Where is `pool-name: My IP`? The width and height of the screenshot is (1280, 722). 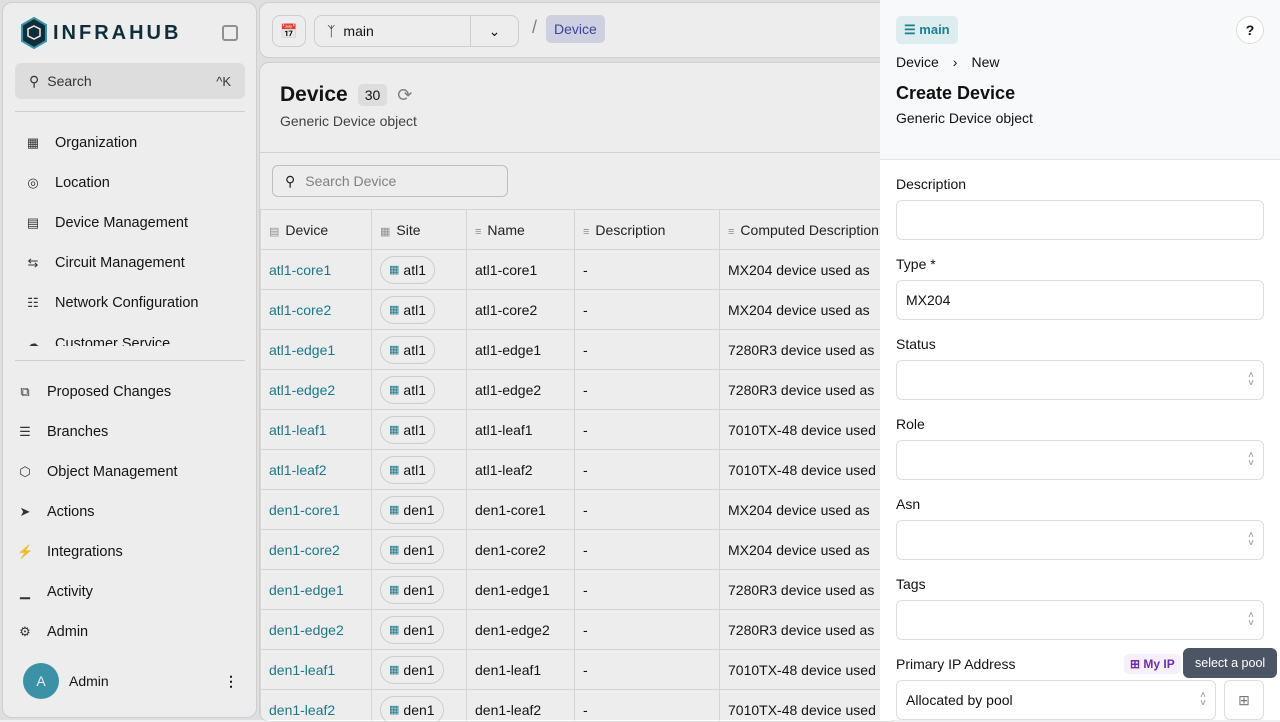
pool-name: My IP is located at coordinates (1158, 664).